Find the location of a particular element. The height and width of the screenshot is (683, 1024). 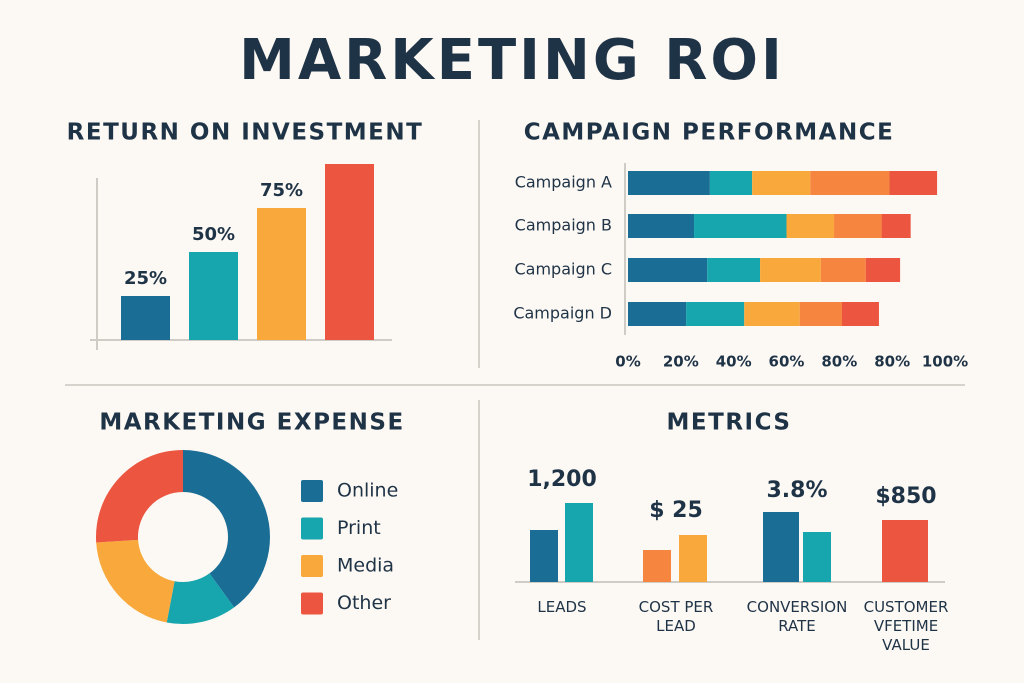

data-label: 50% is located at coordinates (213, 234).